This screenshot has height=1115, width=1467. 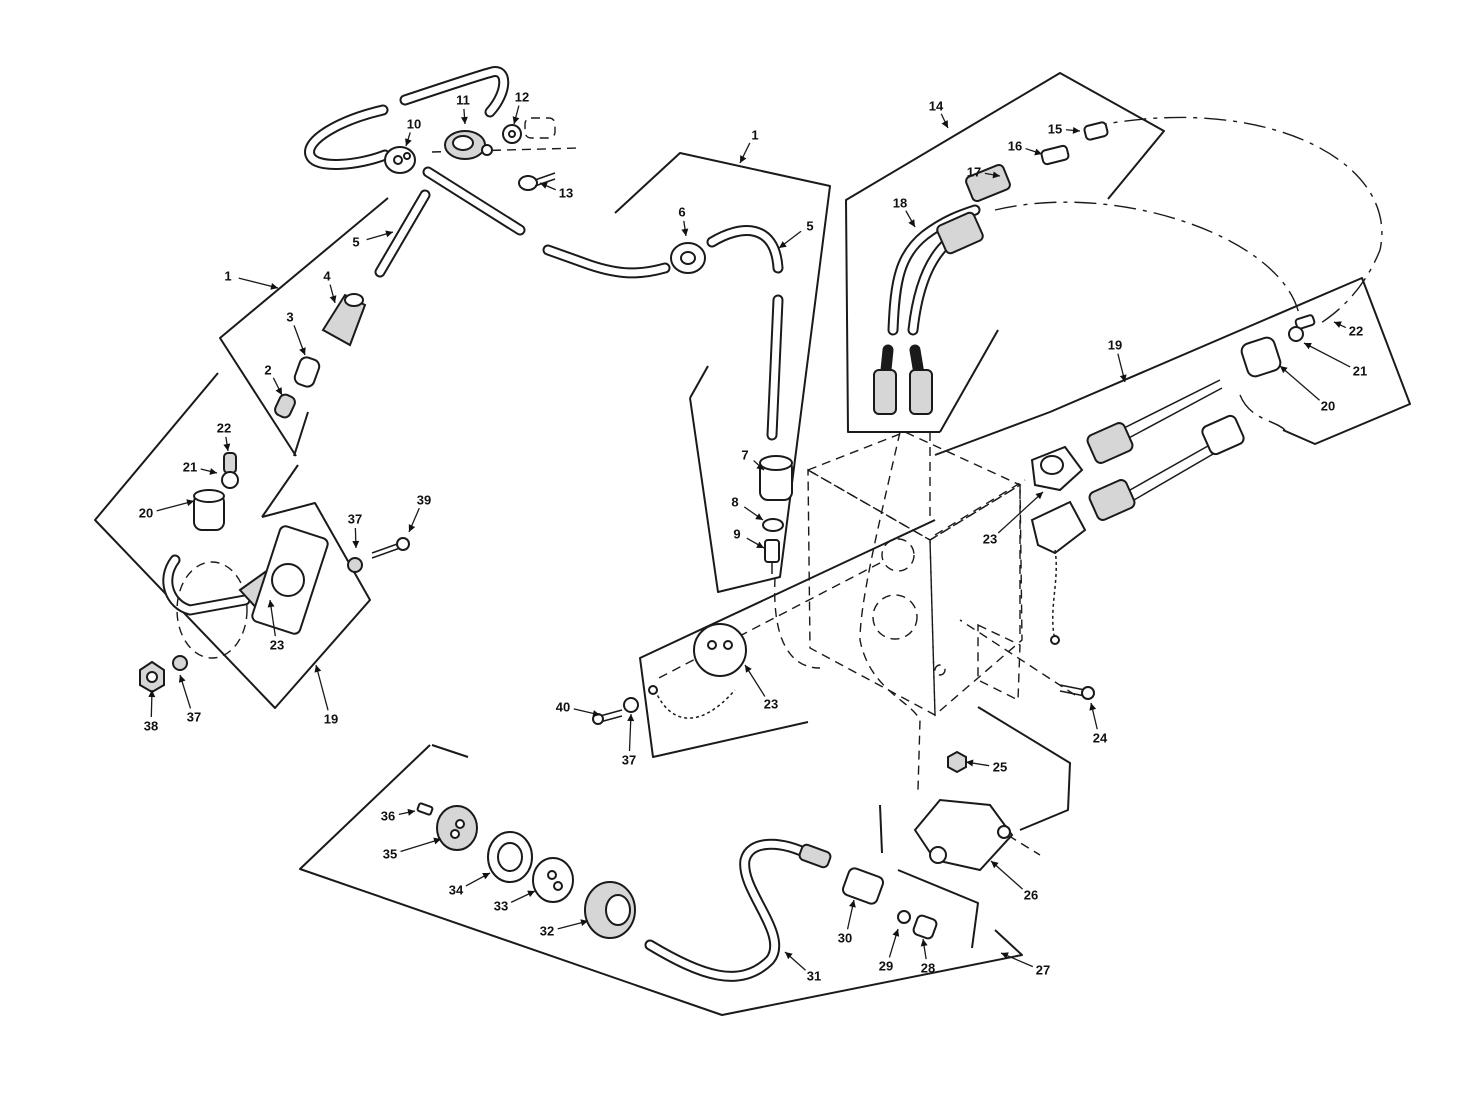 I want to click on callout-number: 13, so click(x=566, y=193).